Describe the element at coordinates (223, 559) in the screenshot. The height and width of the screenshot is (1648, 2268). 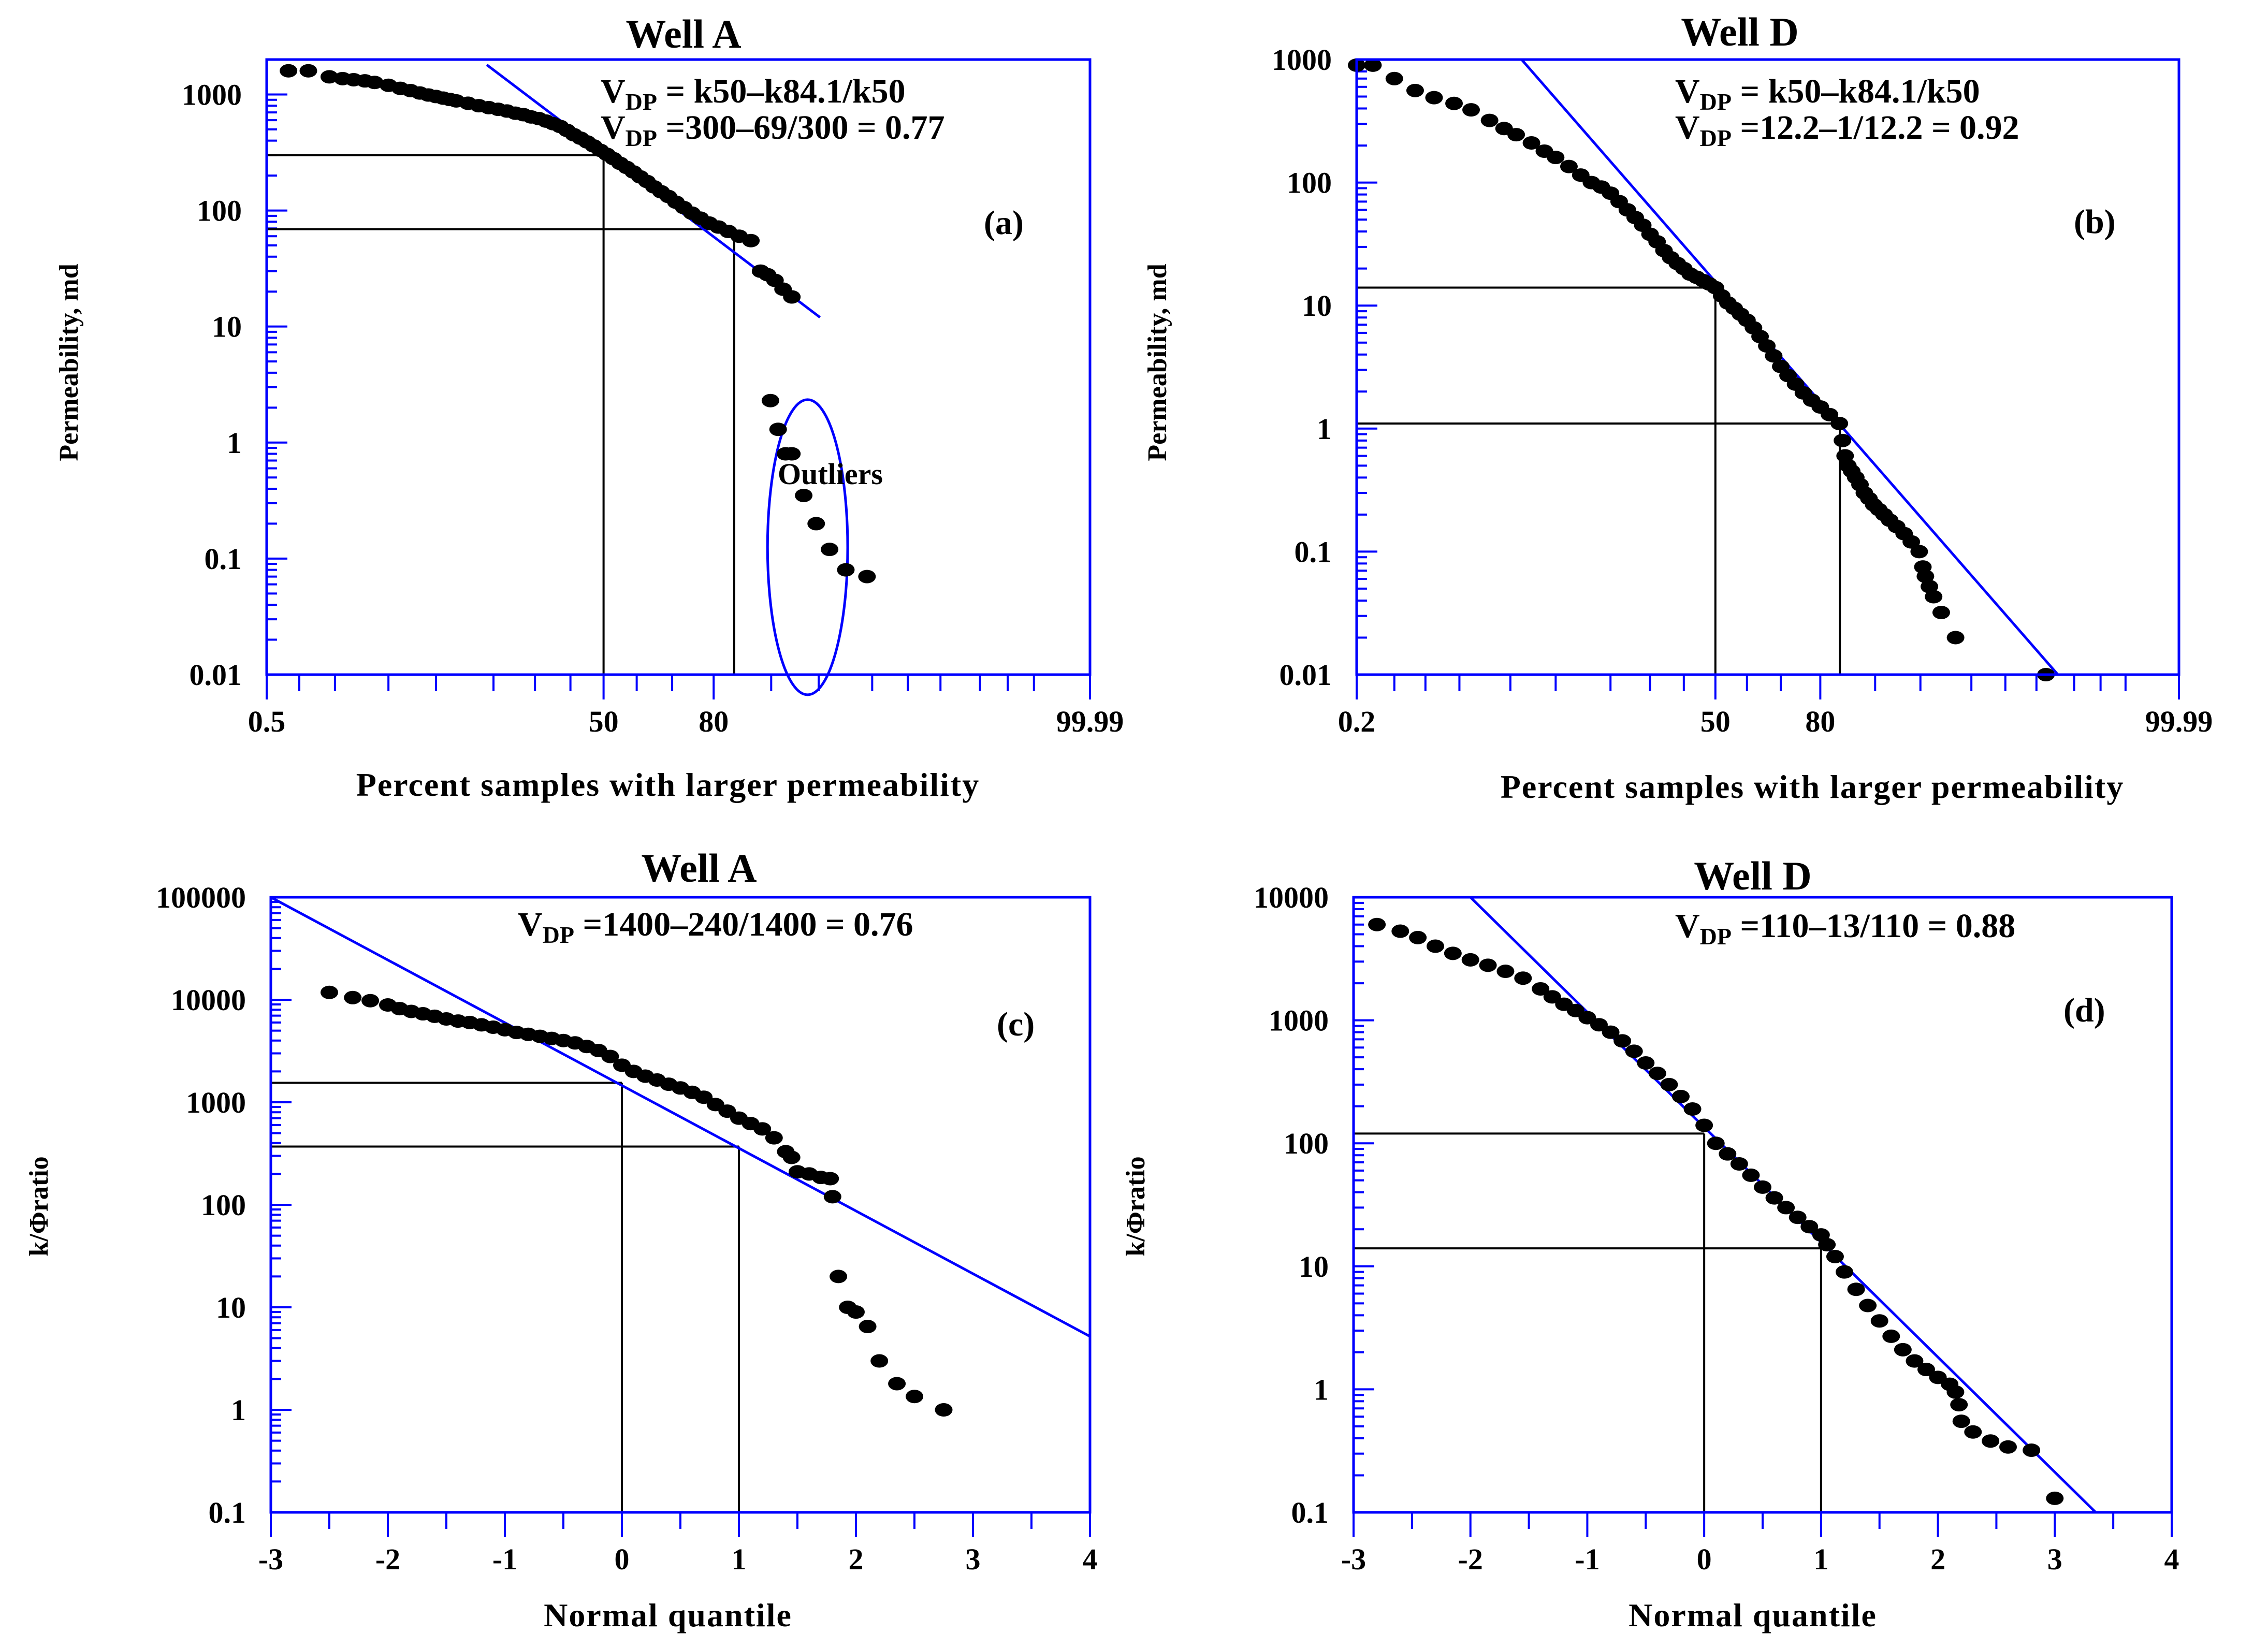
I see `panel-a-ytick-label: 0.1` at that location.